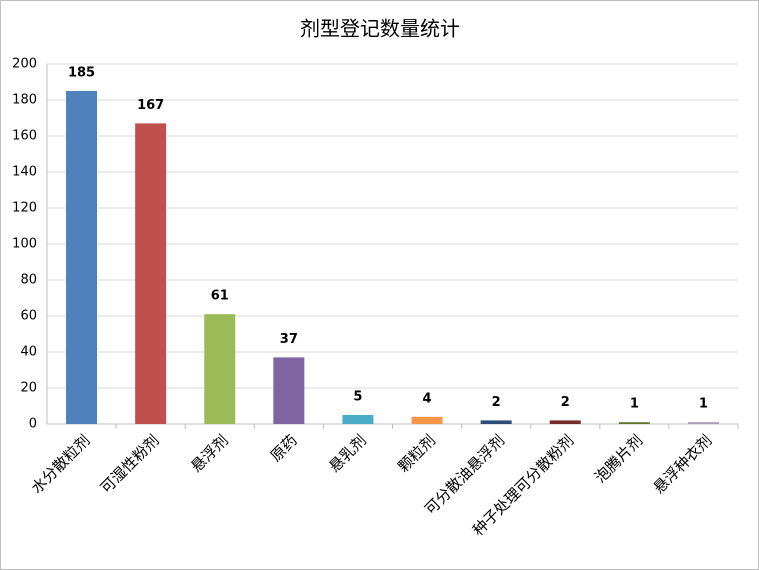 This screenshot has height=570, width=759. What do you see at coordinates (24, 64) in the screenshot?
I see `y-tick-label: 200` at bounding box center [24, 64].